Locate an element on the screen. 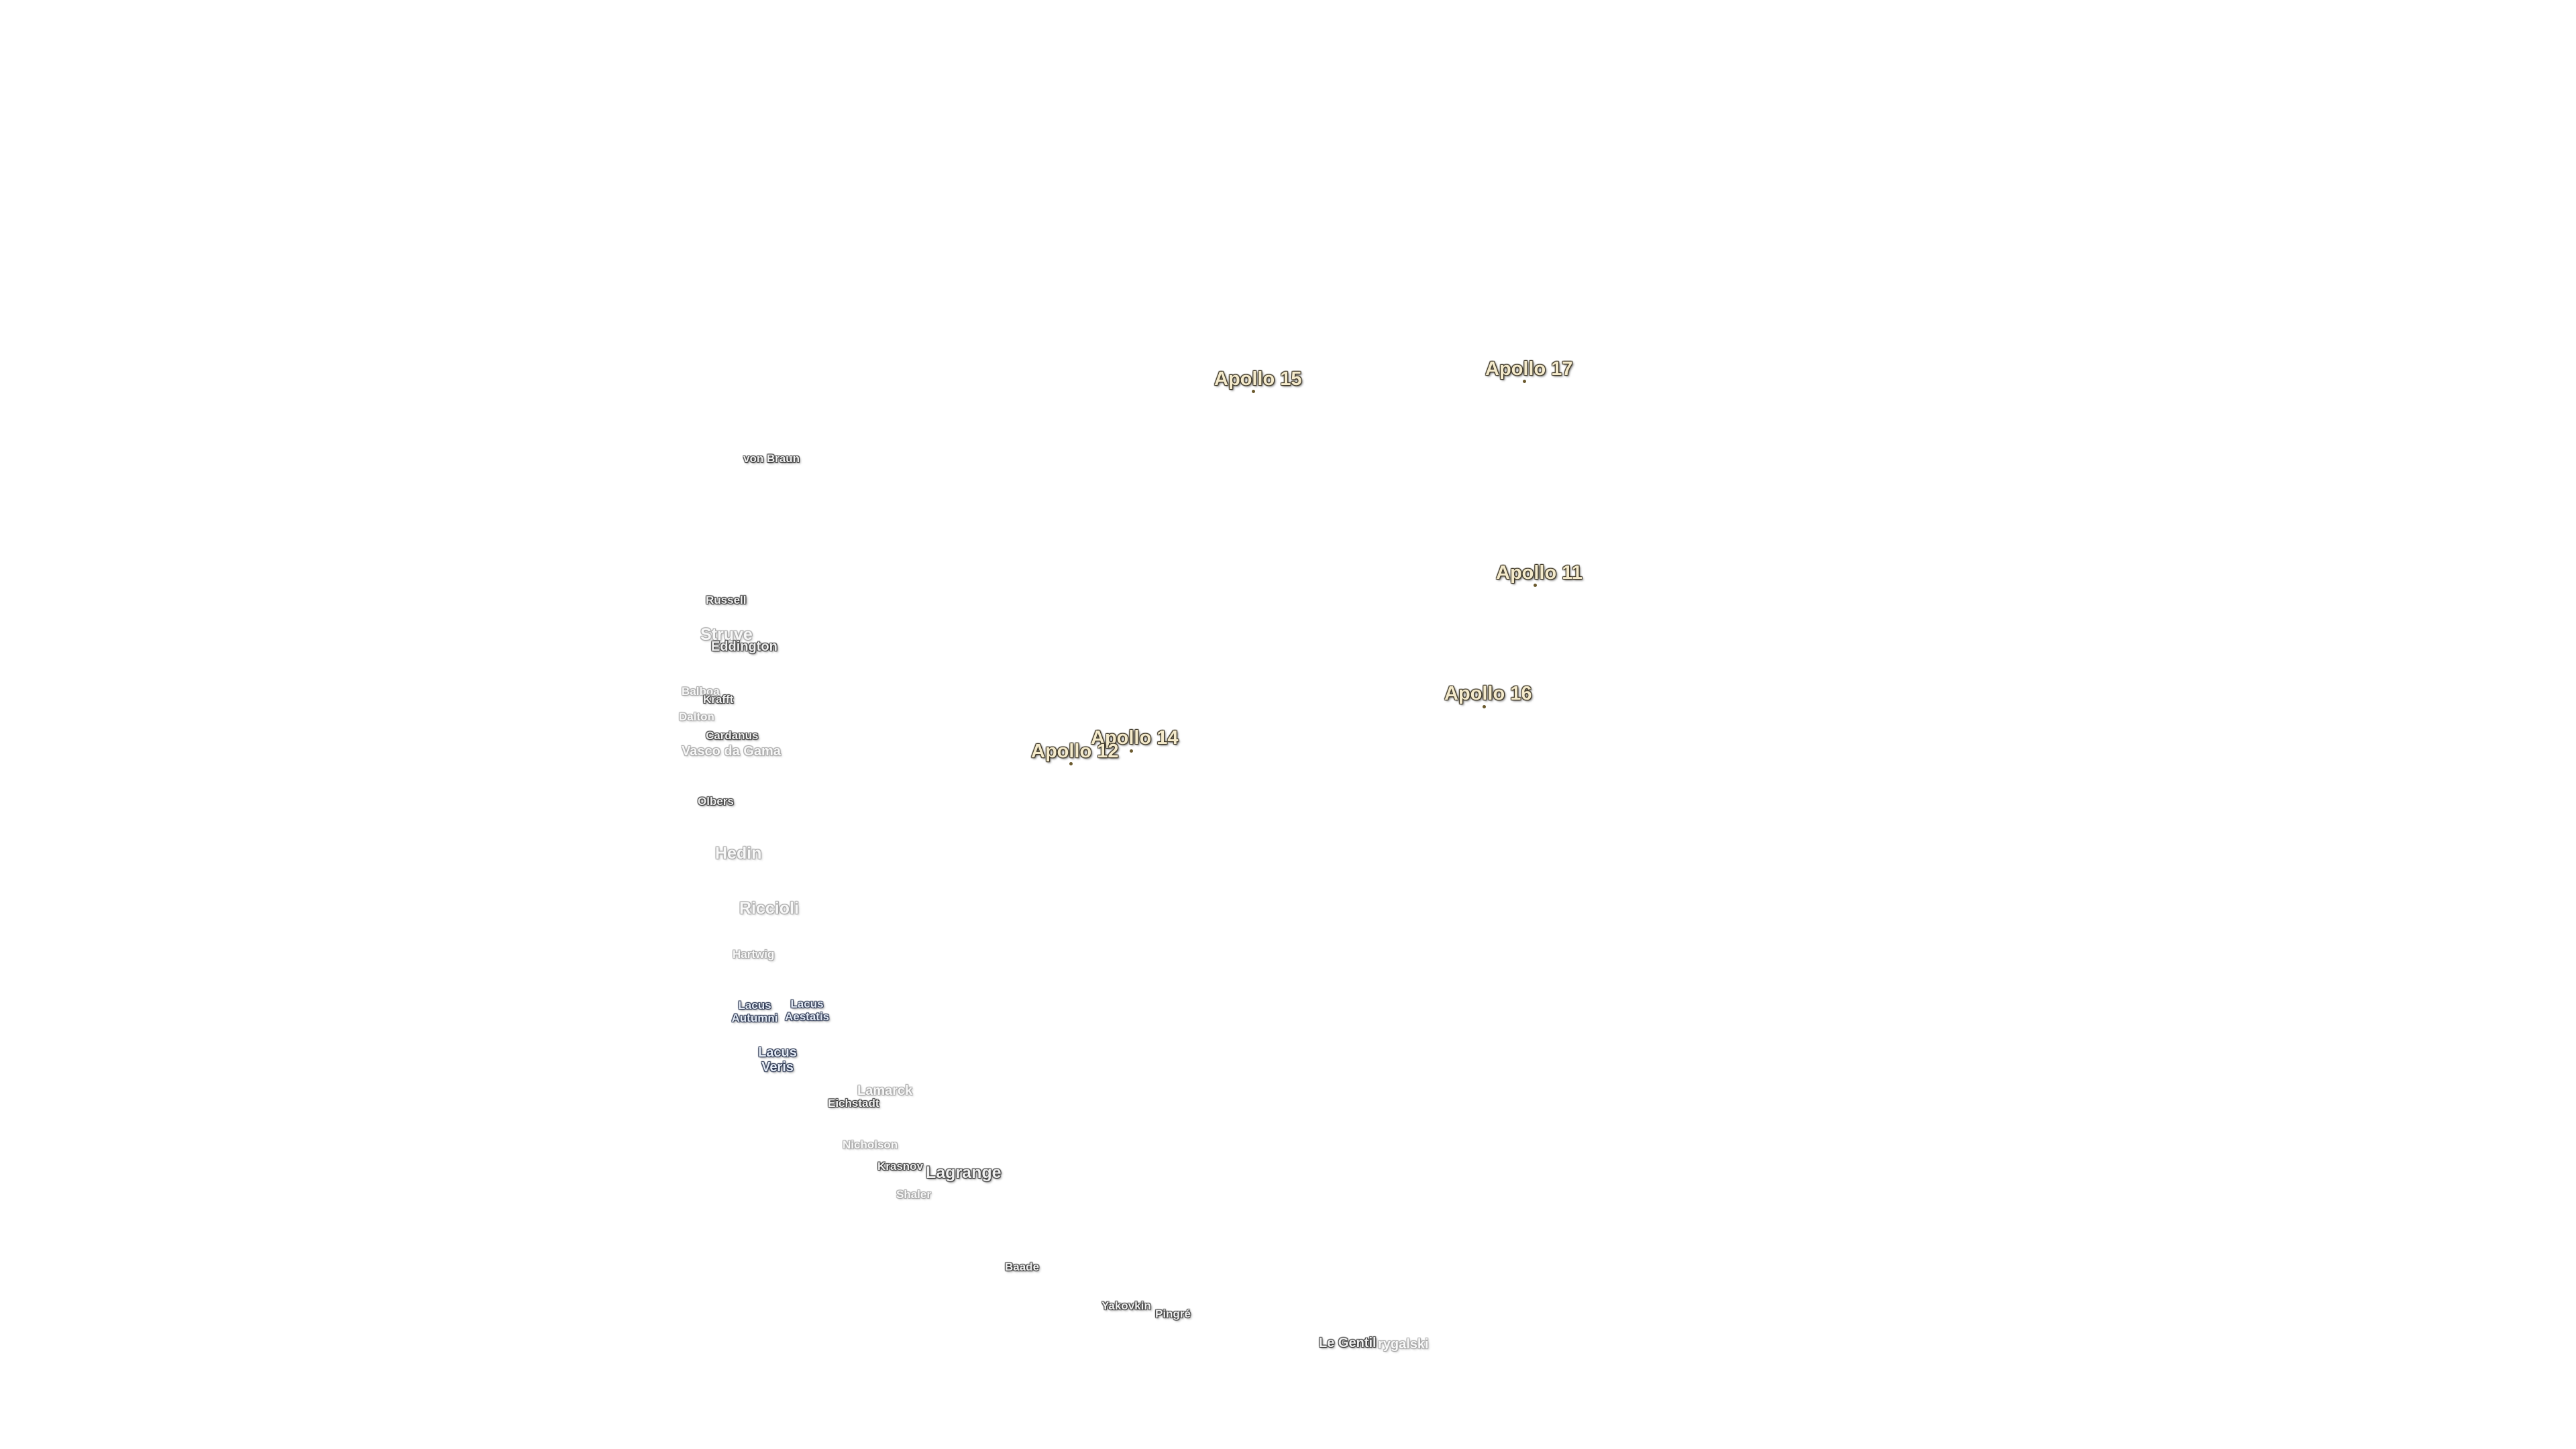  apollo-11-label: Apollo 11 is located at coordinates (1539, 573).